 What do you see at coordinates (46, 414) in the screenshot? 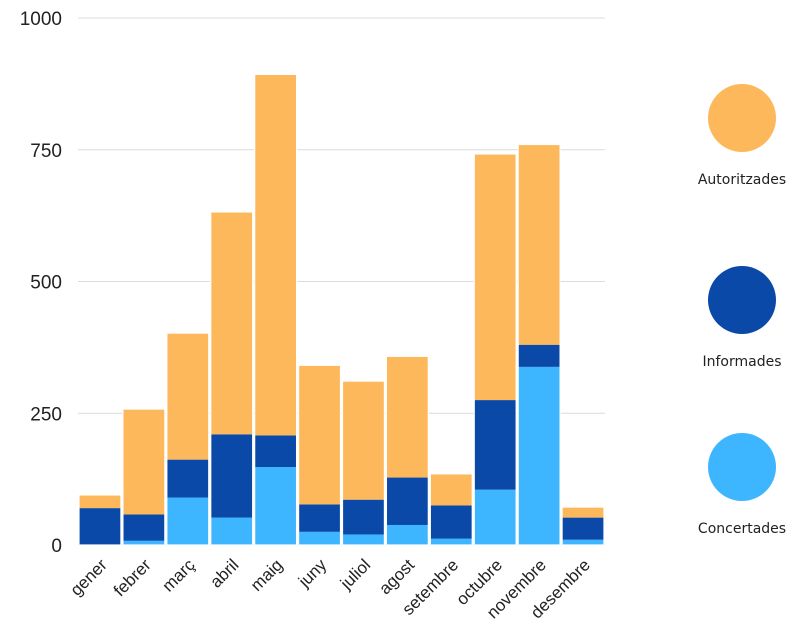
I see `y-tick-label: 250` at bounding box center [46, 414].